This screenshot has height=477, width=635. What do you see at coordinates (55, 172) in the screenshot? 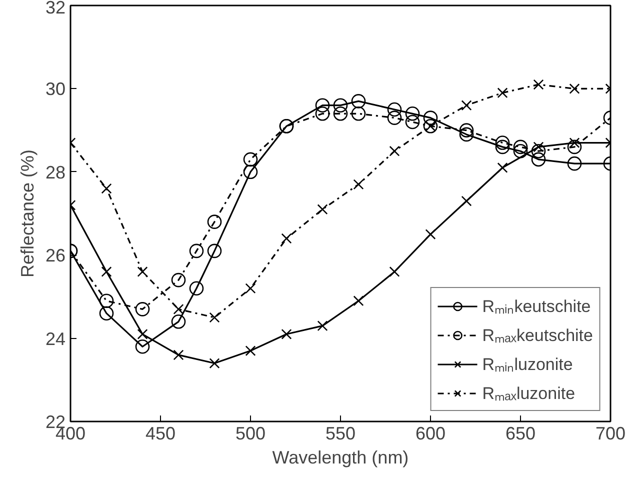
I see `y-tick-label: 28` at bounding box center [55, 172].